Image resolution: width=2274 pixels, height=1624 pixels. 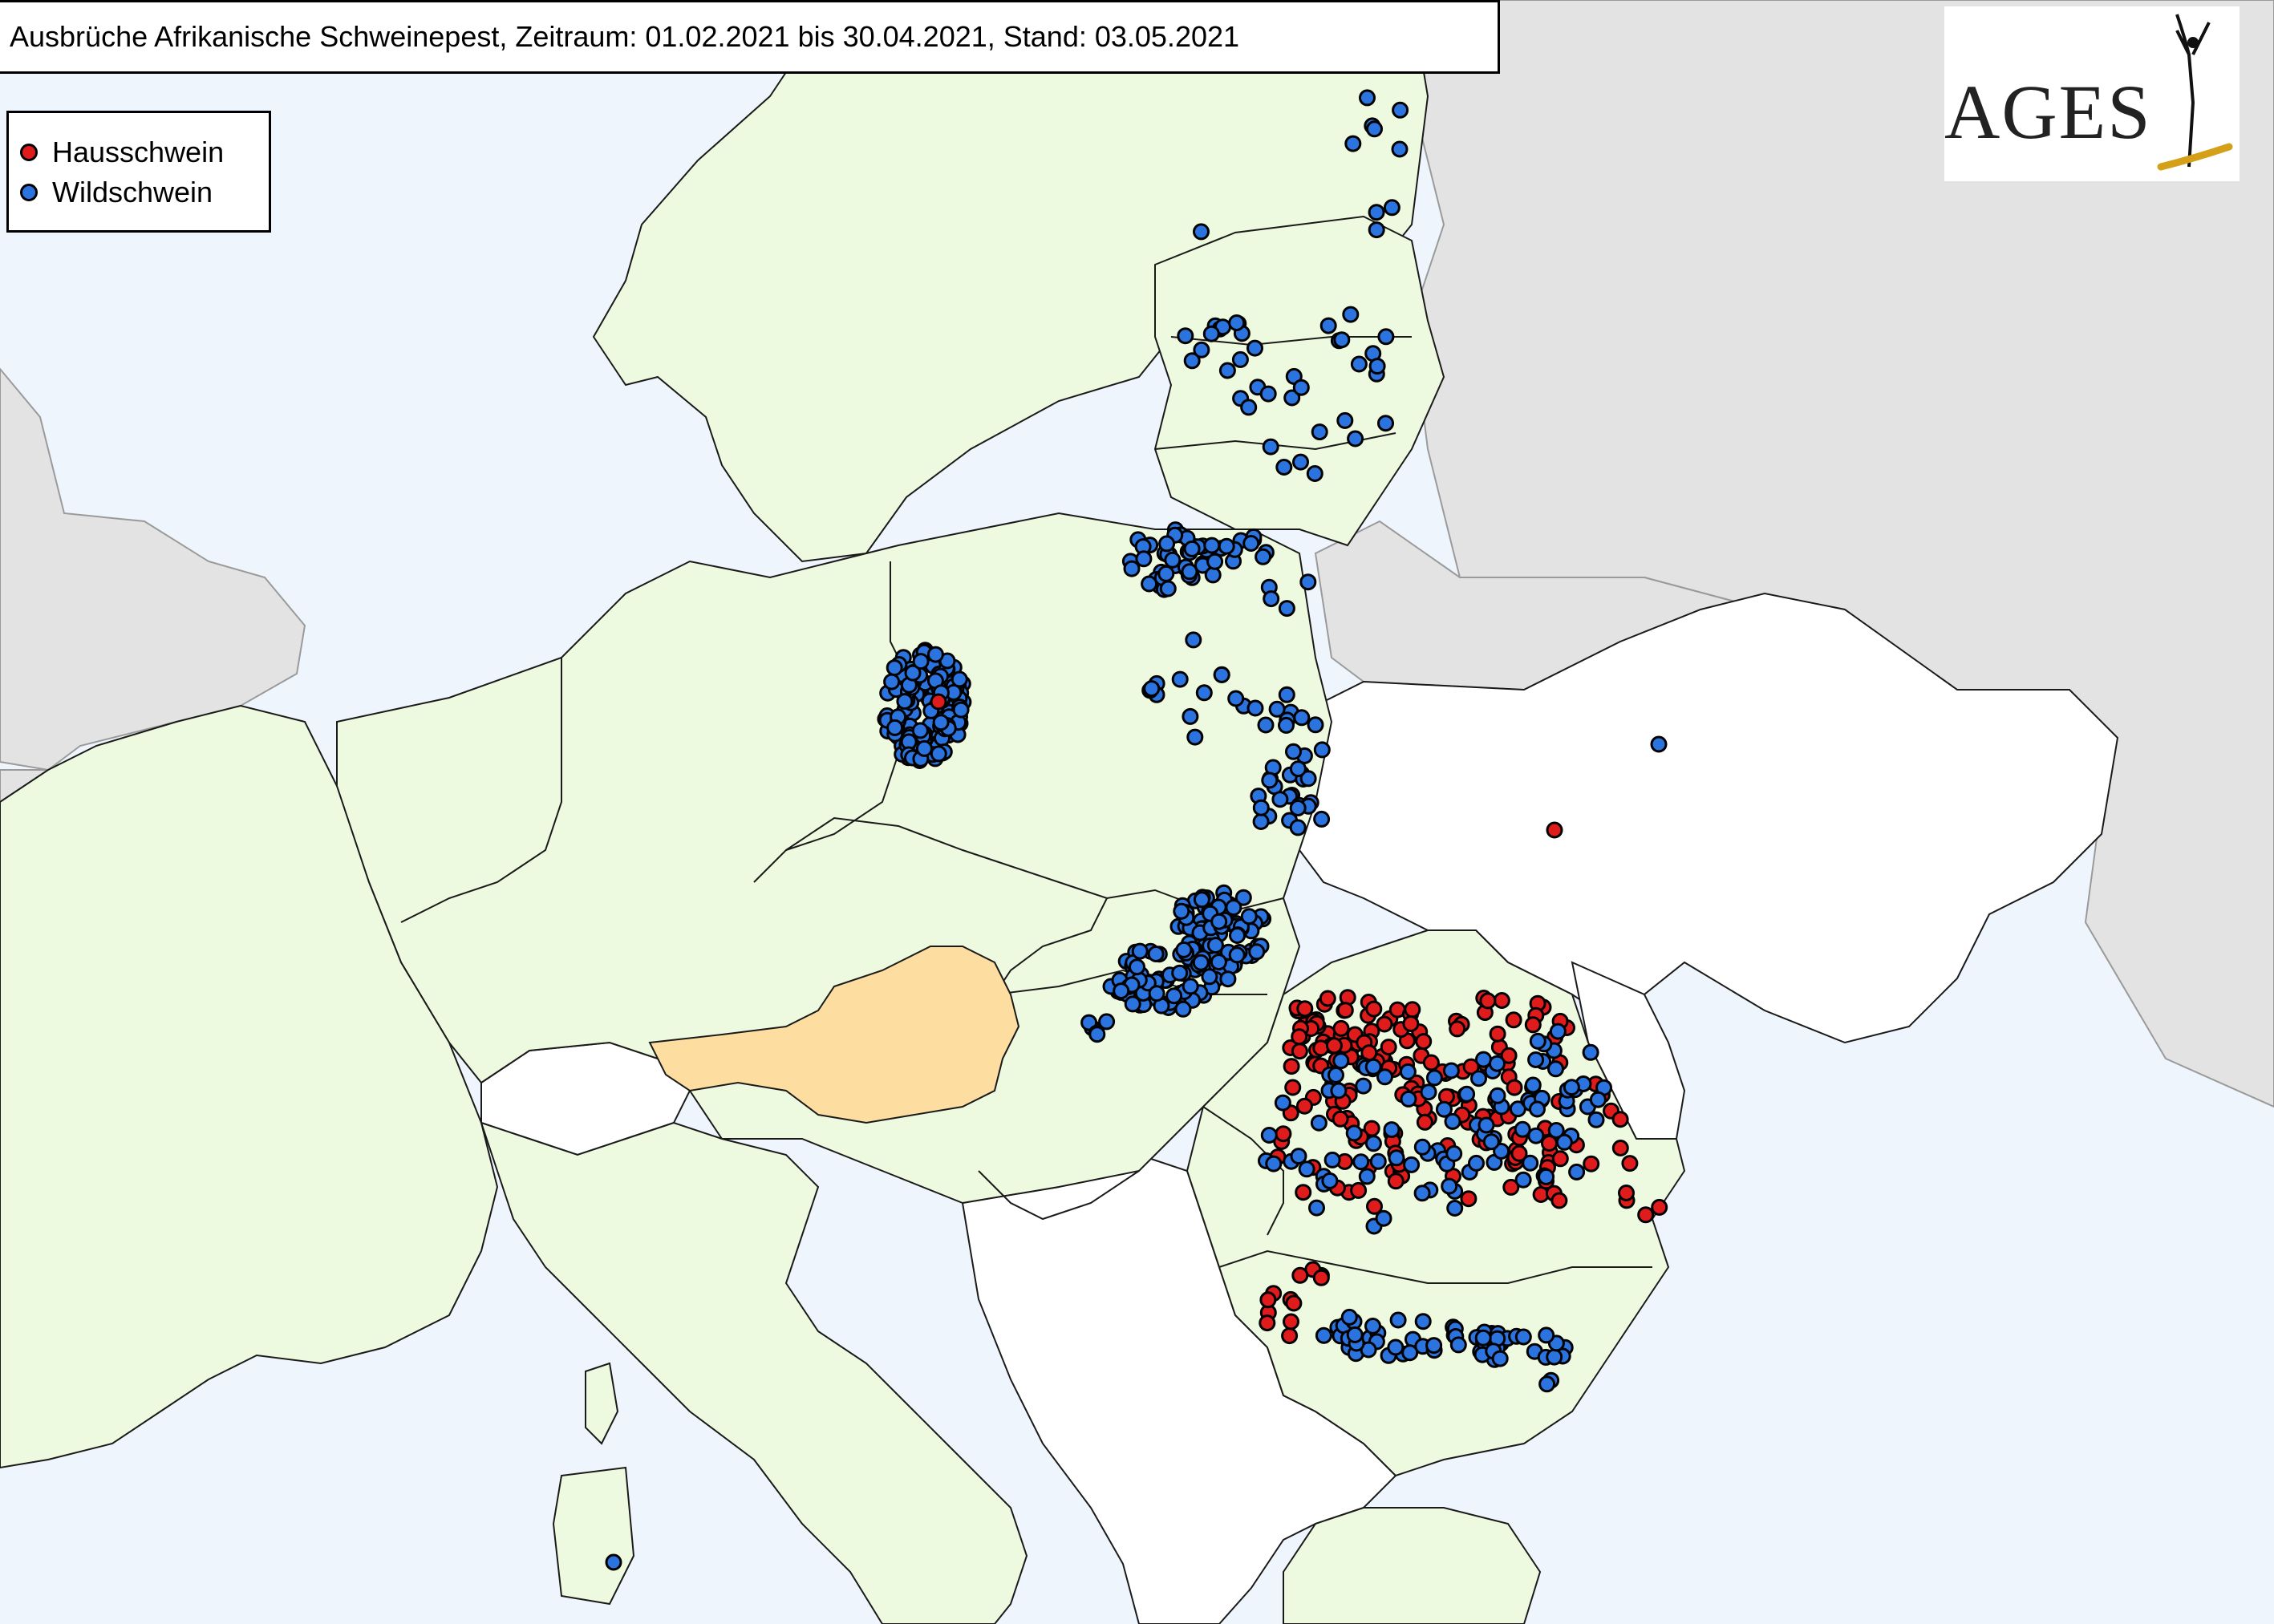 I want to click on corsica, so click(x=602, y=1403).